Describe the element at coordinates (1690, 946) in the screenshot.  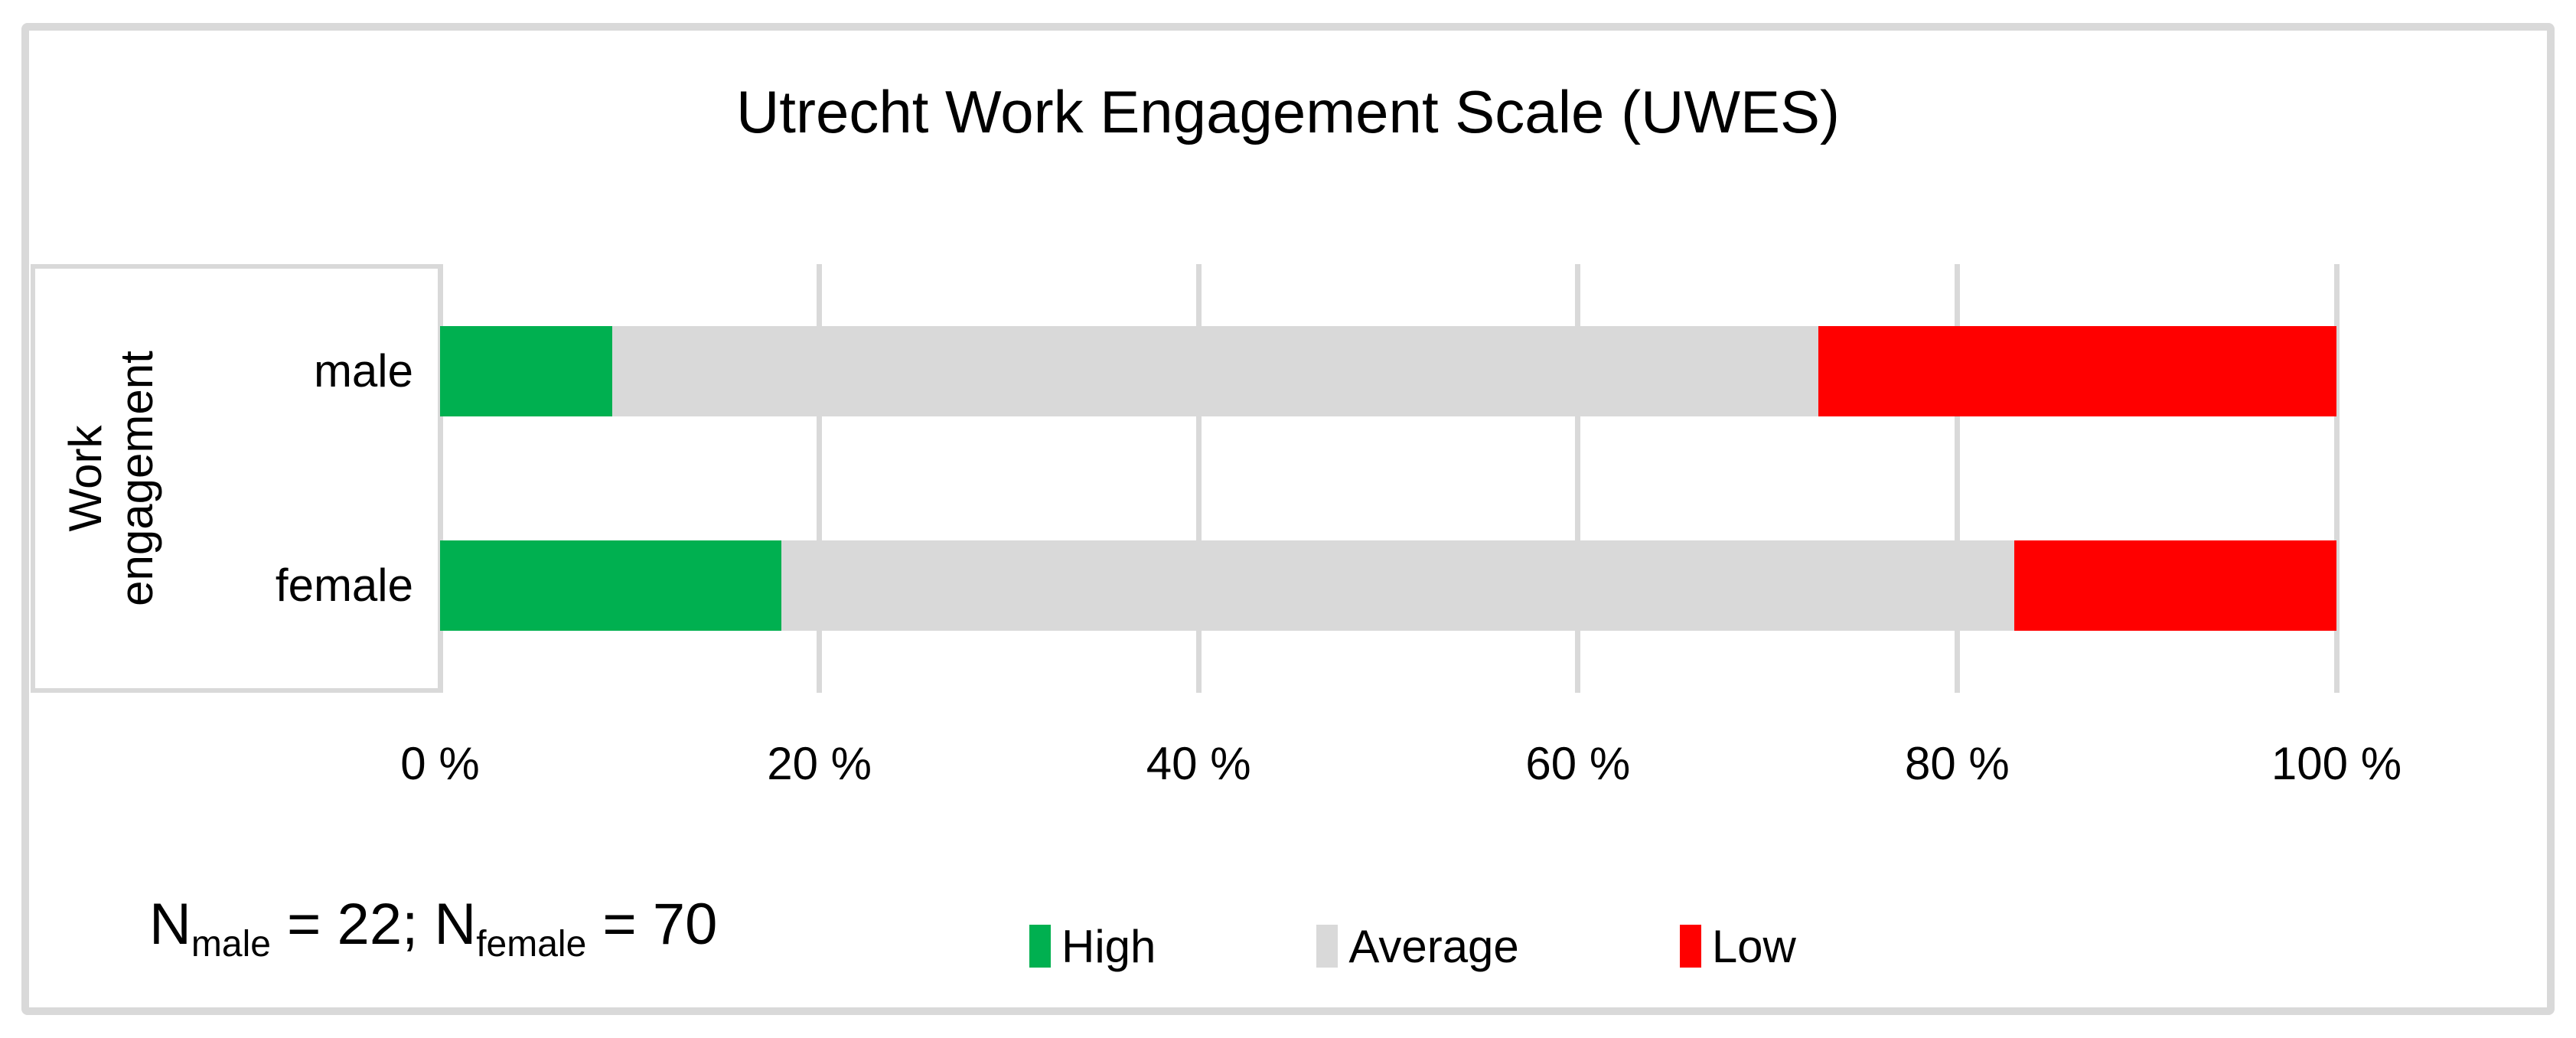
I see `legend-swatch-low` at that location.